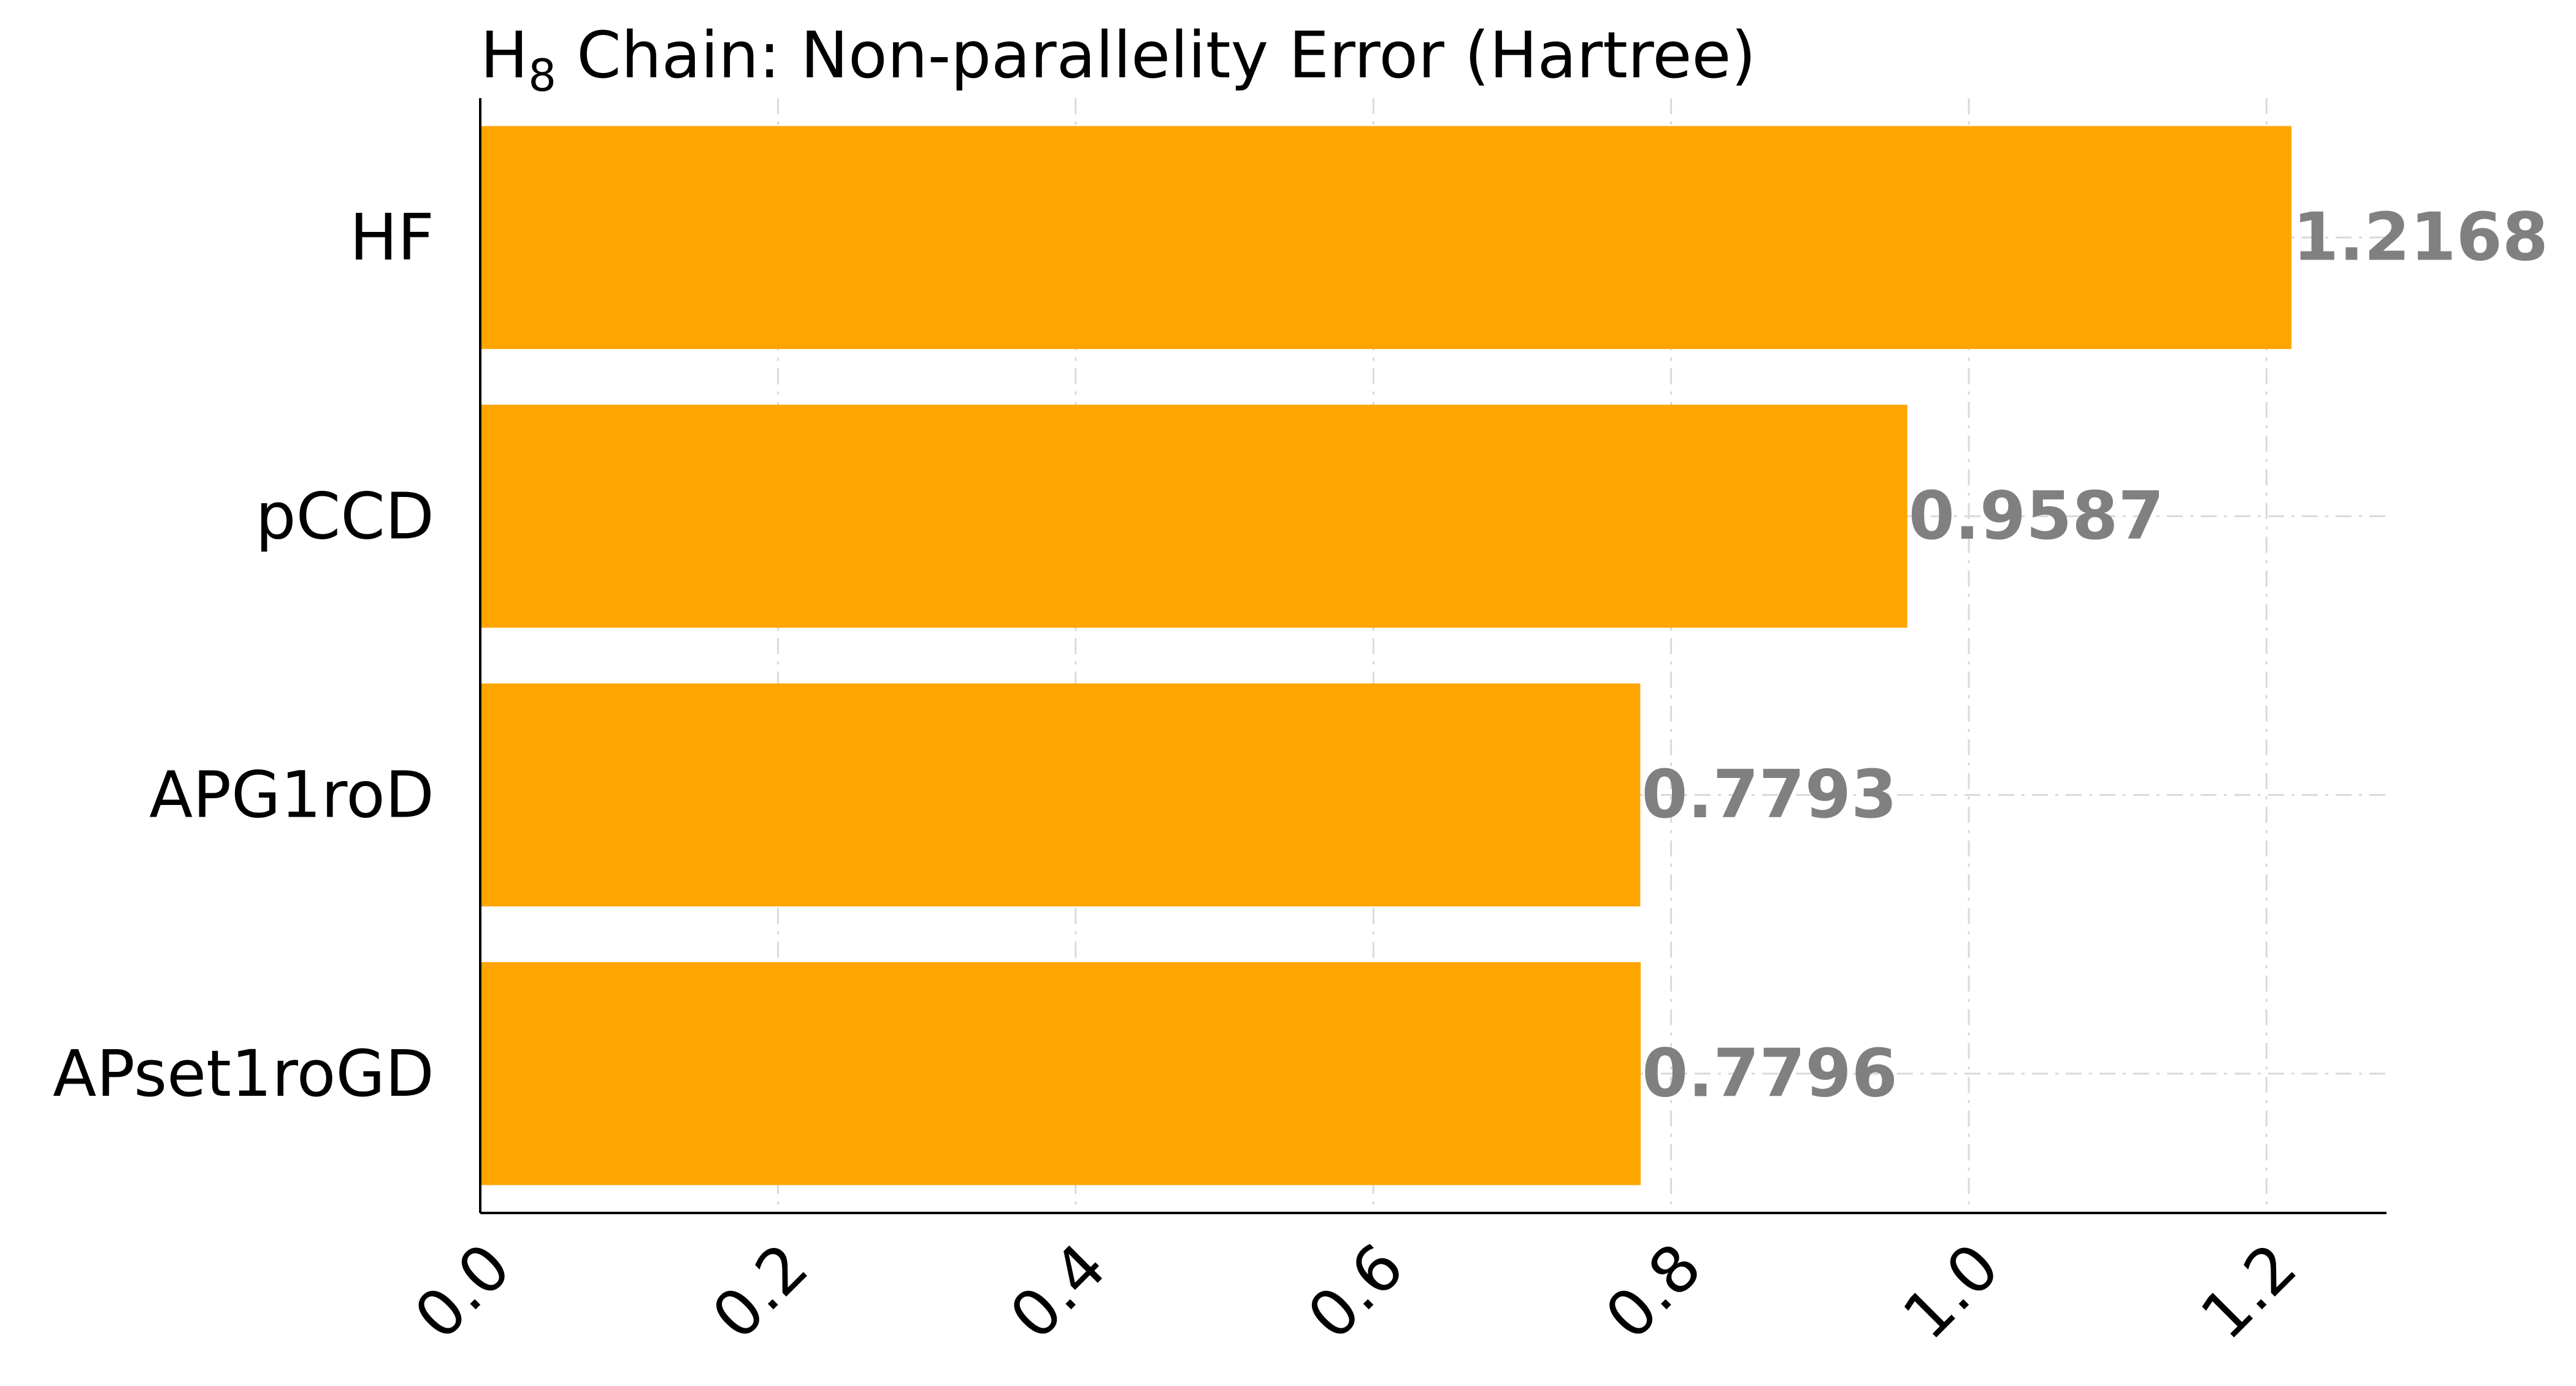  I want to click on x-tick-label: 0.0, so click(462, 1291).